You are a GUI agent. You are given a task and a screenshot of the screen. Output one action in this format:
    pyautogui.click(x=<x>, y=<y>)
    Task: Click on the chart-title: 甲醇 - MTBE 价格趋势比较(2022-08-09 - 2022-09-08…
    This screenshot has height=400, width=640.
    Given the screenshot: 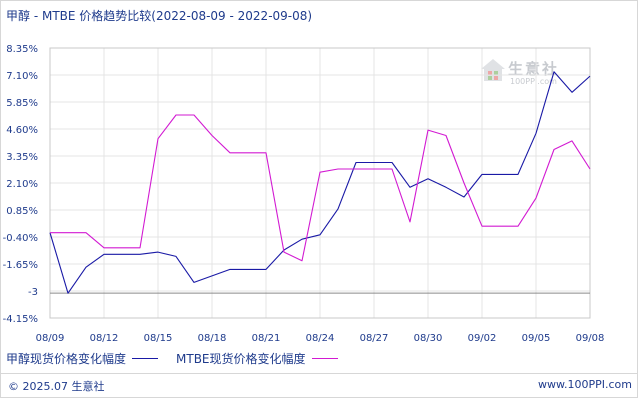 What is the action you would take?
    pyautogui.click(x=159, y=16)
    